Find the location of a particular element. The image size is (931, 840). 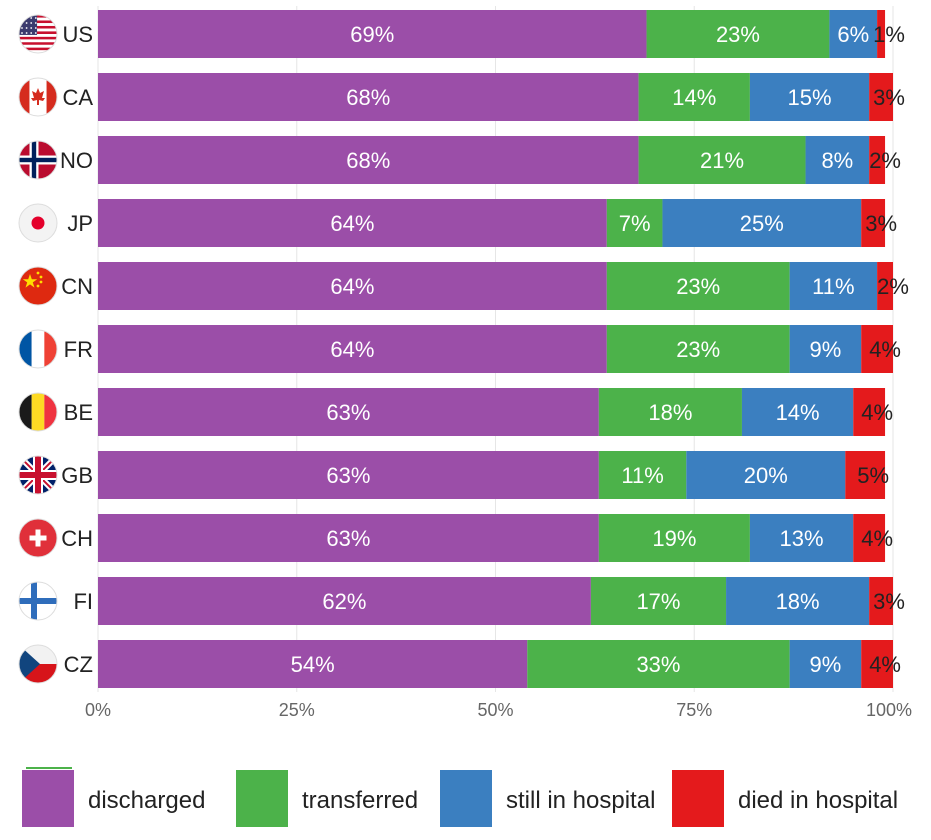

ca-flag-icon is located at coordinates (38, 97).